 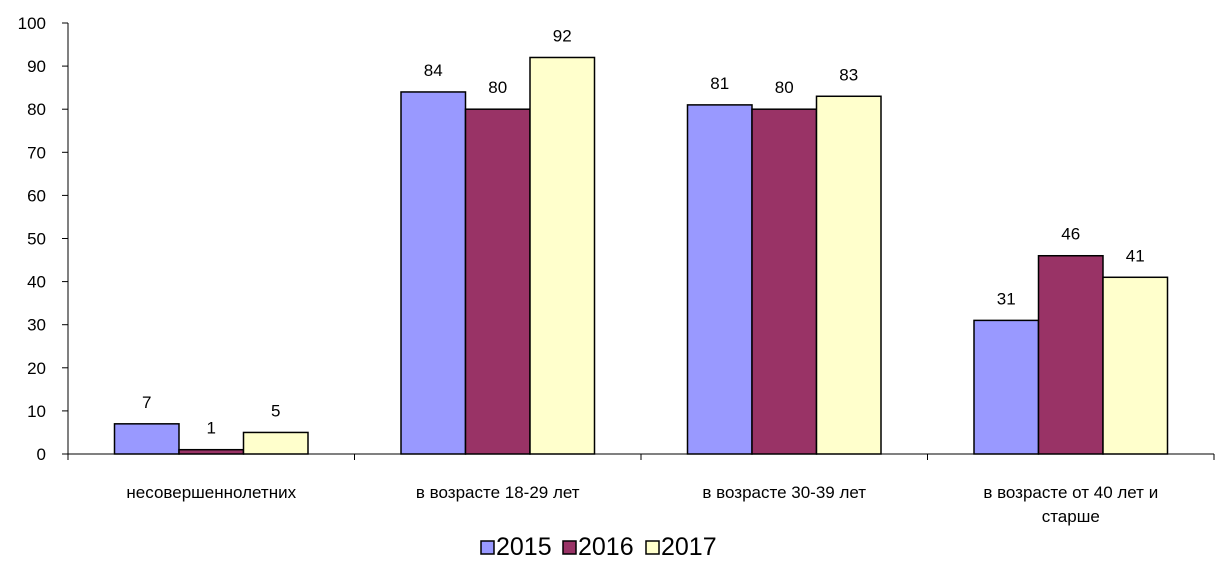 I want to click on y-tick-label: 80, so click(x=36, y=109).